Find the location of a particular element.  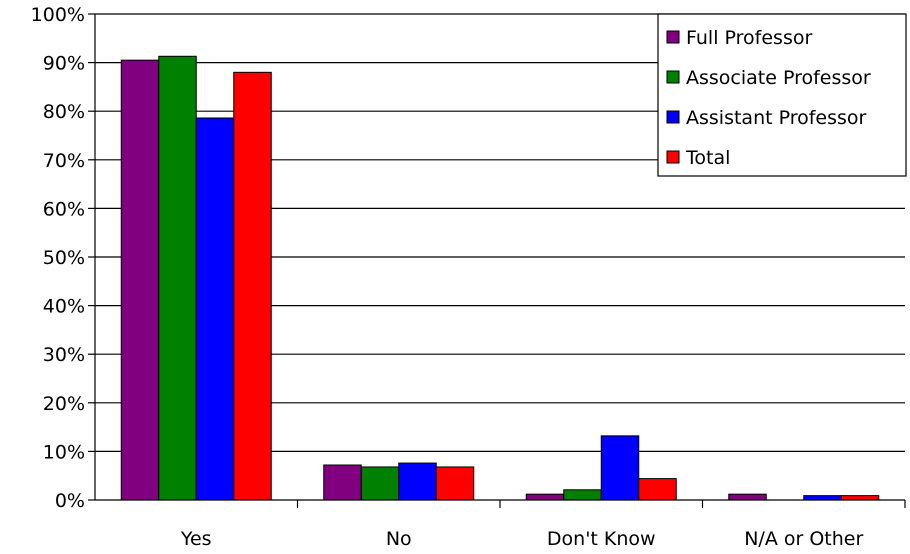

legend-label: Total is located at coordinates (707, 158).